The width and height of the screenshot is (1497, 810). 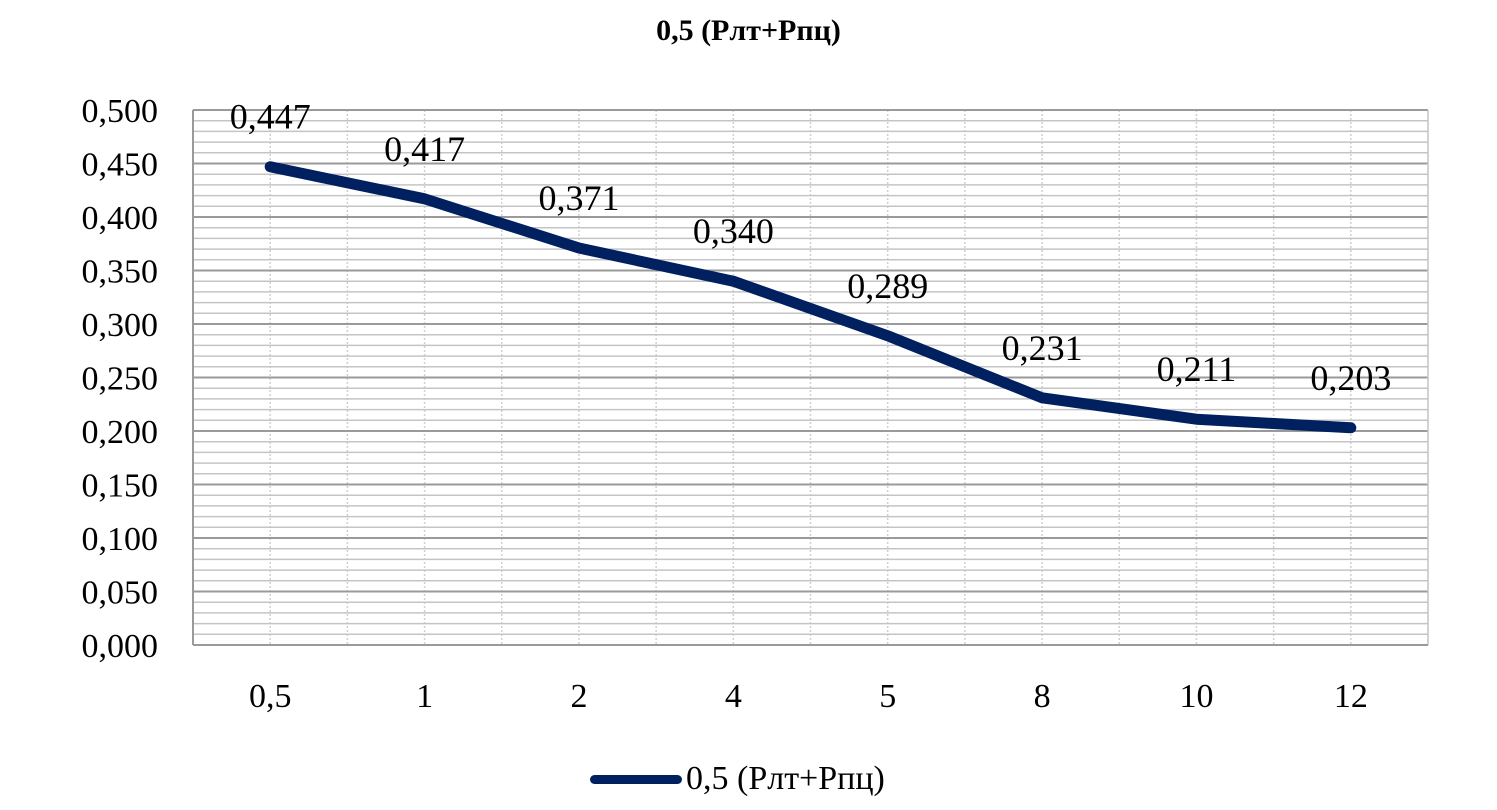 I want to click on x-tick-label: 5, so click(x=887, y=696).